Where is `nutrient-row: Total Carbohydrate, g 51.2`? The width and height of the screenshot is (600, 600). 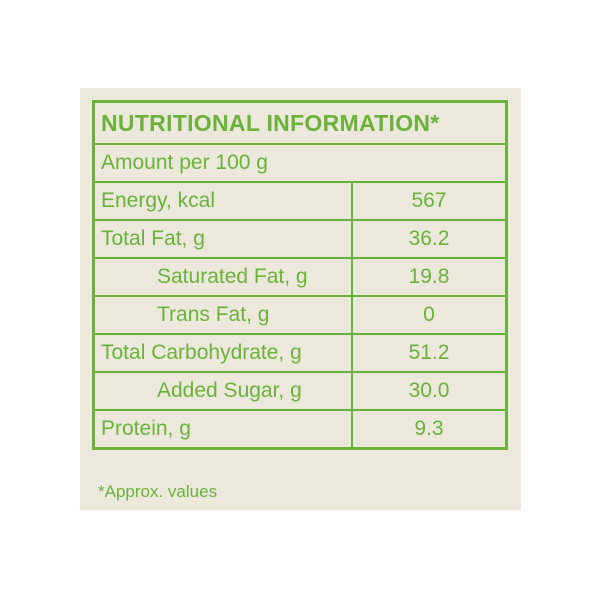
nutrient-row: Total Carbohydrate, g 51.2 is located at coordinates (300, 353).